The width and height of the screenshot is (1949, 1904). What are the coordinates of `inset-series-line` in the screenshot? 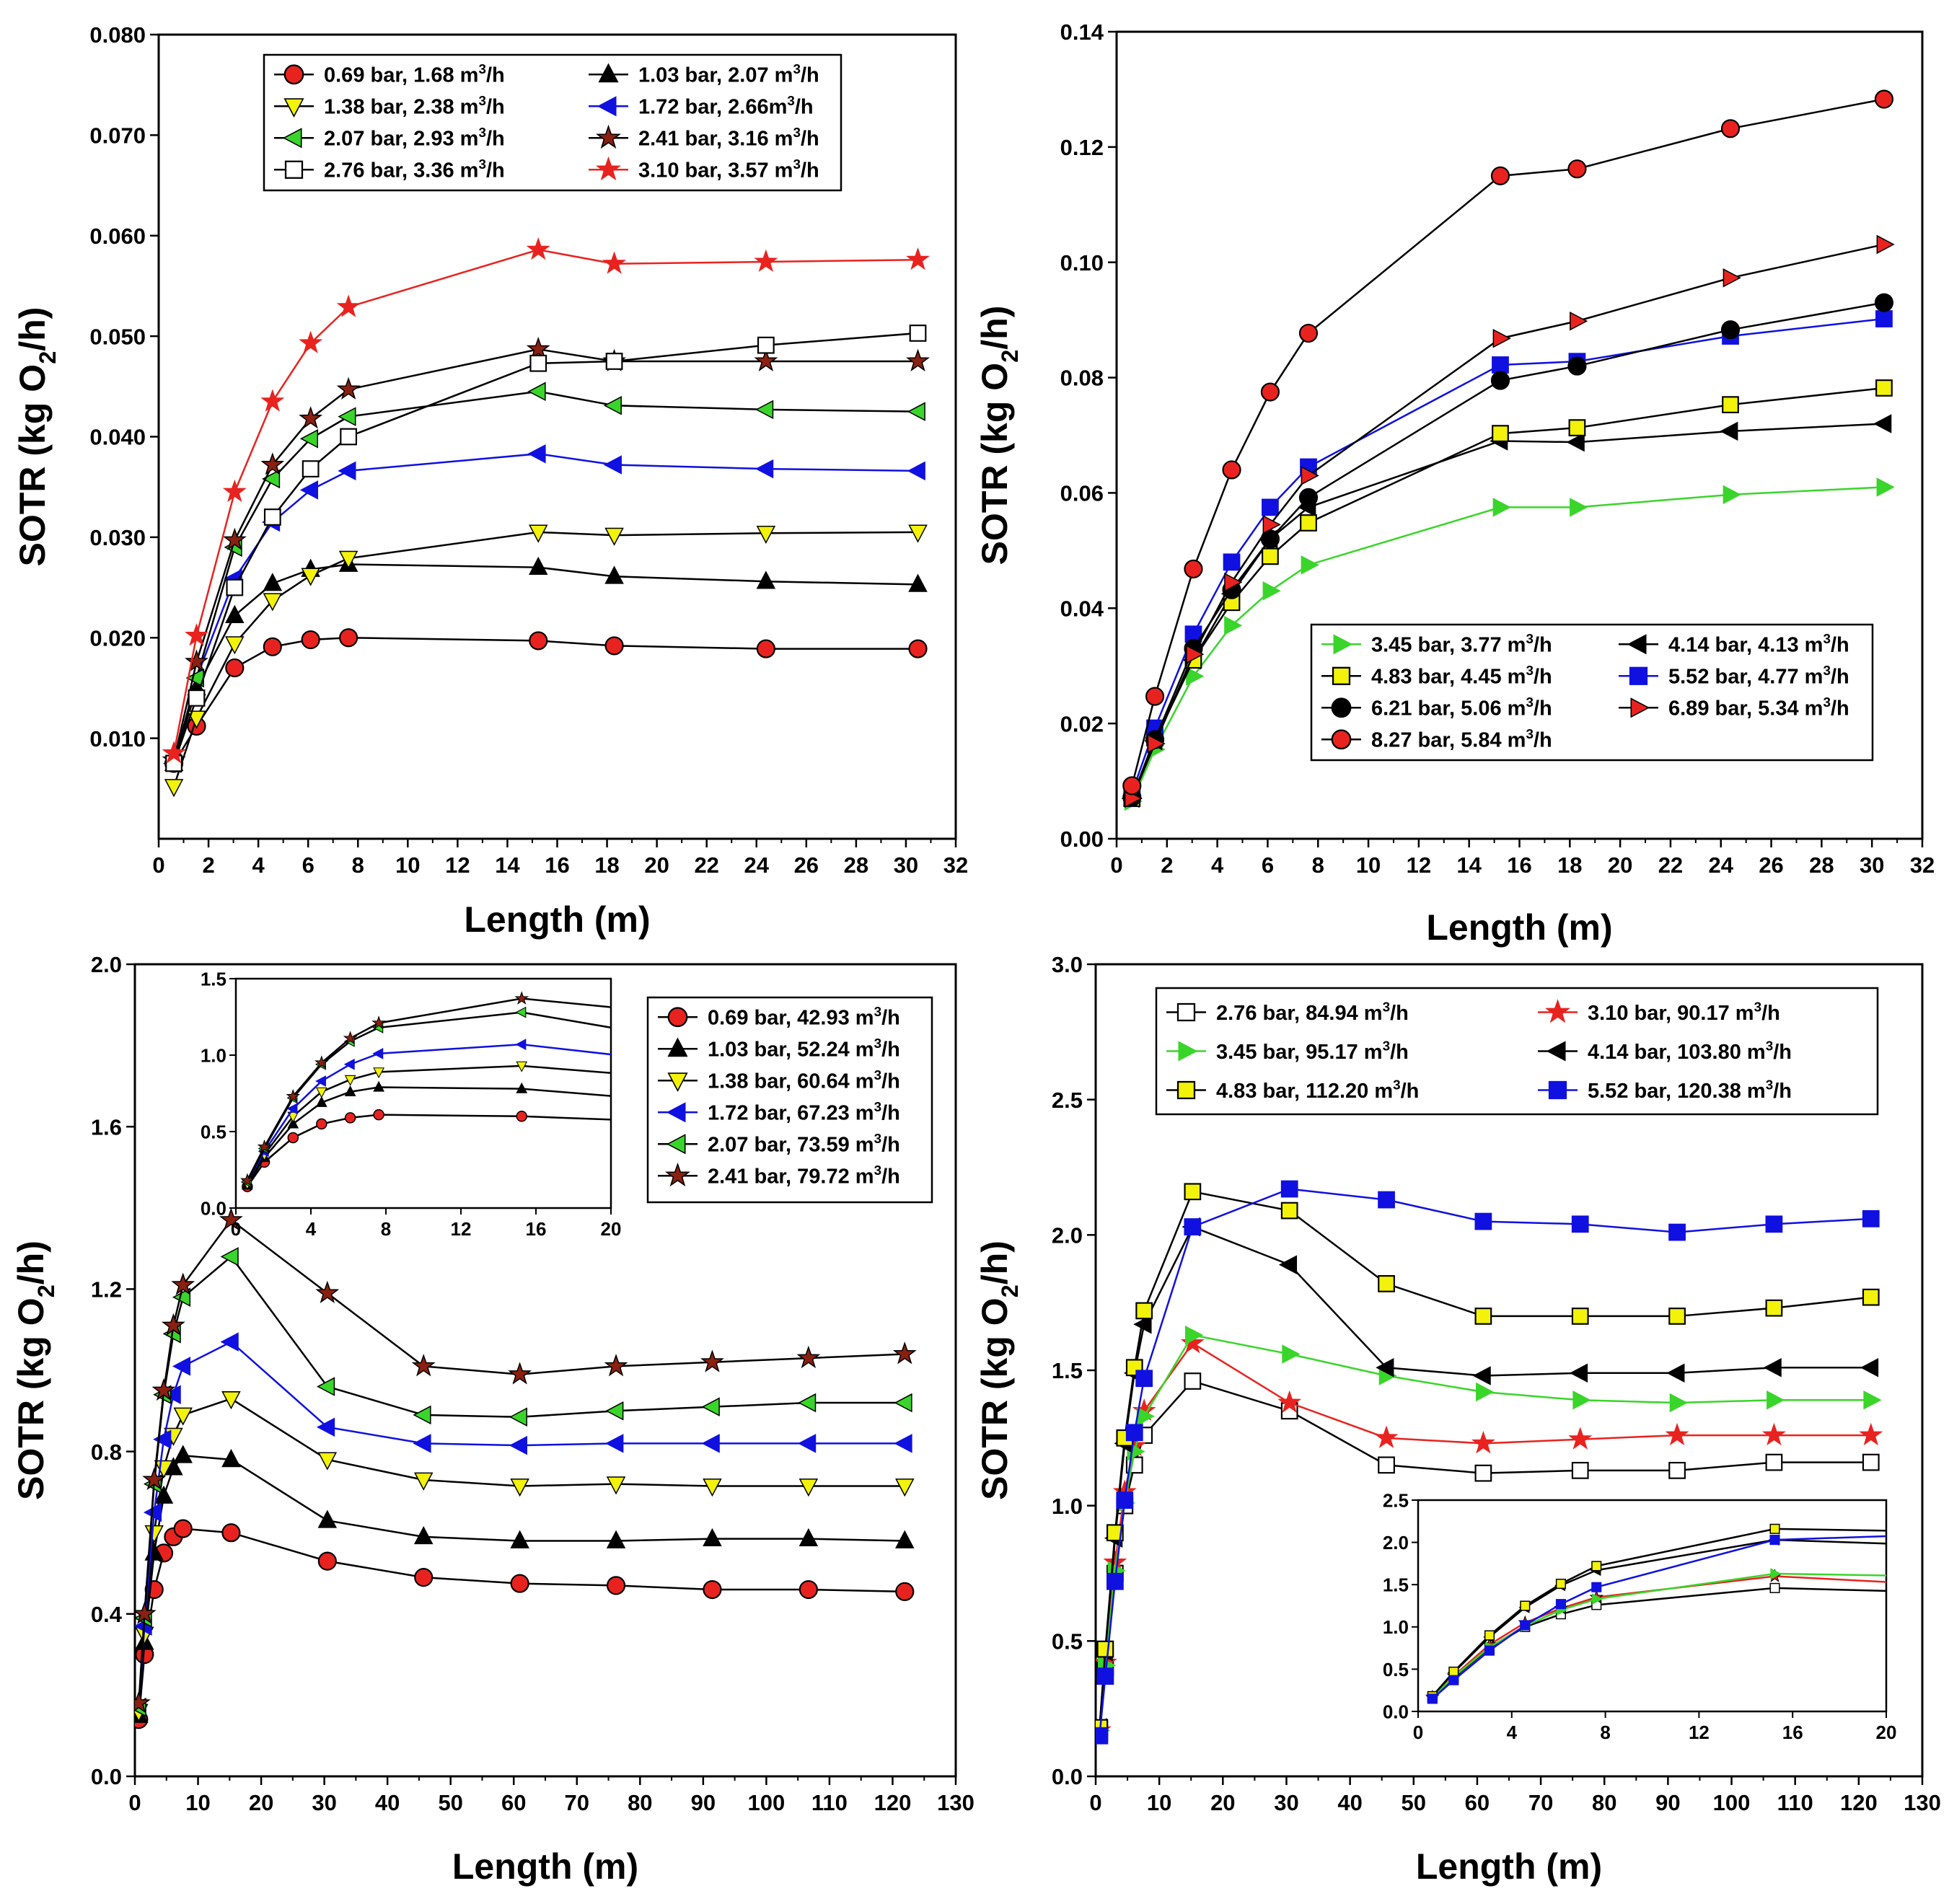 It's located at (1658, 1635).